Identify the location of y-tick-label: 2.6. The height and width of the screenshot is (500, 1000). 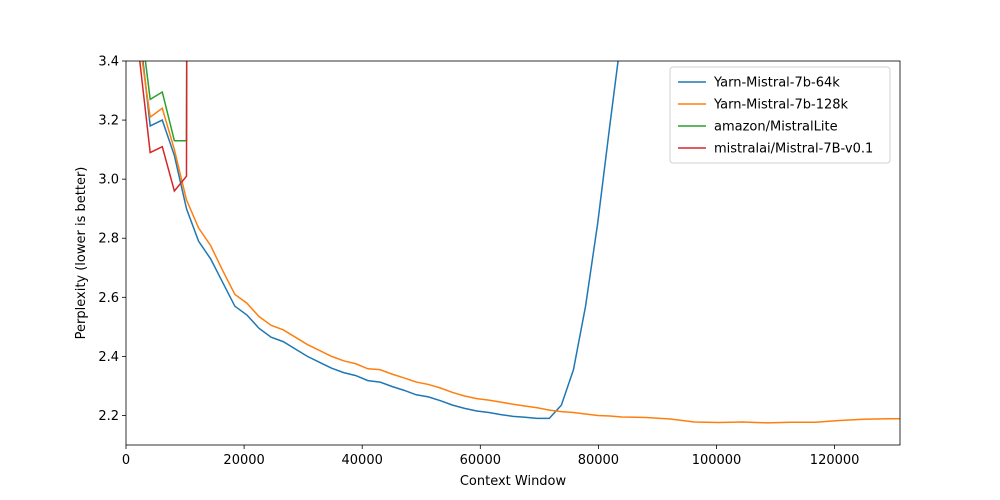
(108, 298).